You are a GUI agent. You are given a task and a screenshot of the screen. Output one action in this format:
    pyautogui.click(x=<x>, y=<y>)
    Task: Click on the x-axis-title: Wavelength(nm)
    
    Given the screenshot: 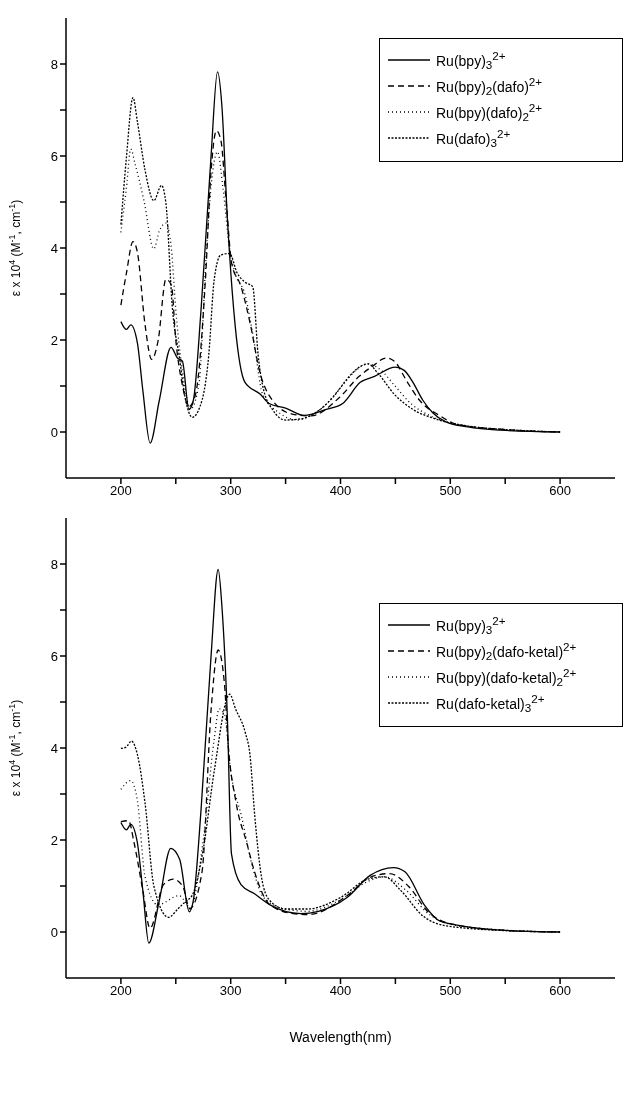 What is the action you would take?
    pyautogui.click(x=340, y=1037)
    